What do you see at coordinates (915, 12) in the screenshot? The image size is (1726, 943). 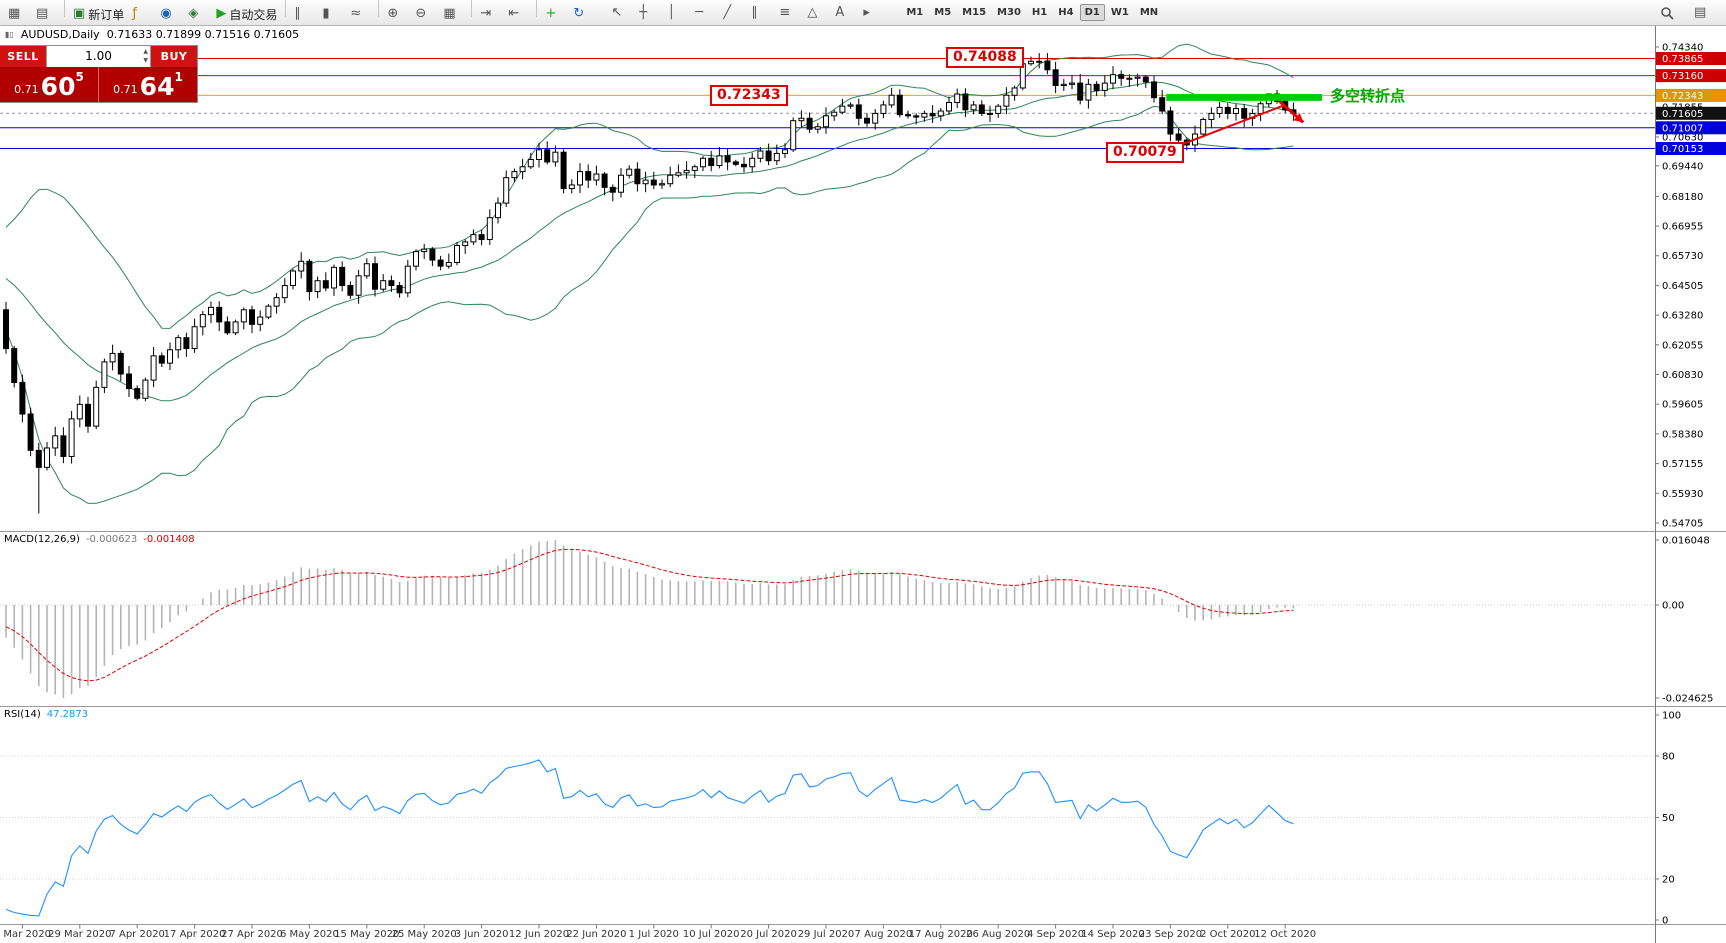 I see `timeframe-m1-button: M1` at bounding box center [915, 12].